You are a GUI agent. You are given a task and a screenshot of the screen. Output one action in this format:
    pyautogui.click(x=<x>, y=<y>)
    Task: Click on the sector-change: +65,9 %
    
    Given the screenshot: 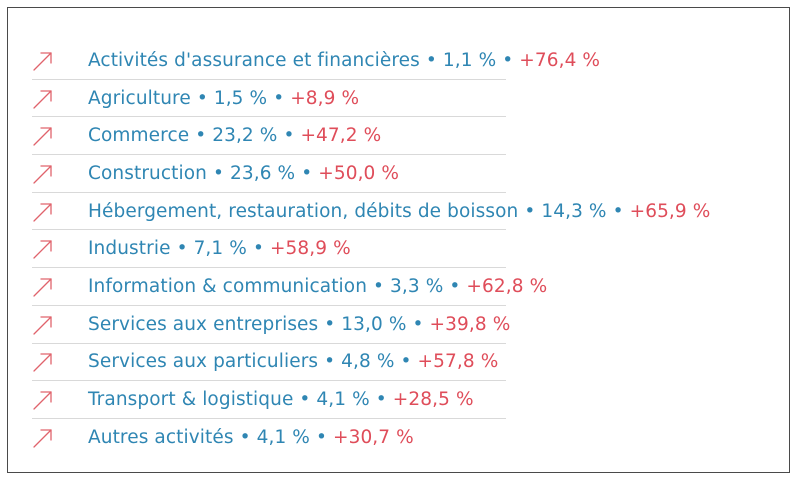 What is the action you would take?
    pyautogui.click(x=670, y=211)
    